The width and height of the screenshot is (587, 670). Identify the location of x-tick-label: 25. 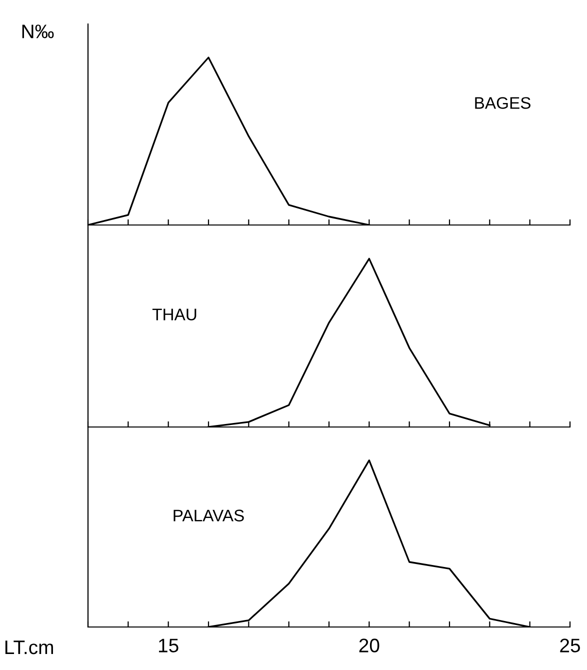
(570, 645).